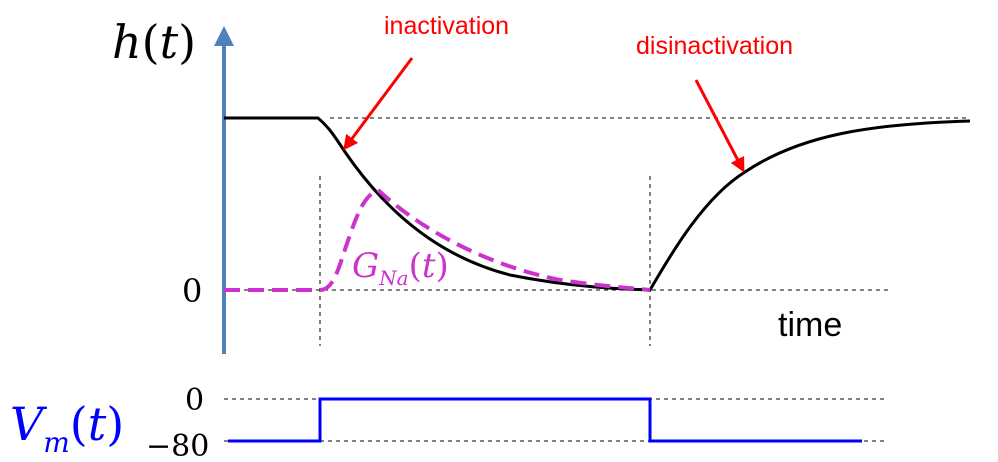 This screenshot has height=462, width=998. I want to click on gna-curve, so click(437, 239).